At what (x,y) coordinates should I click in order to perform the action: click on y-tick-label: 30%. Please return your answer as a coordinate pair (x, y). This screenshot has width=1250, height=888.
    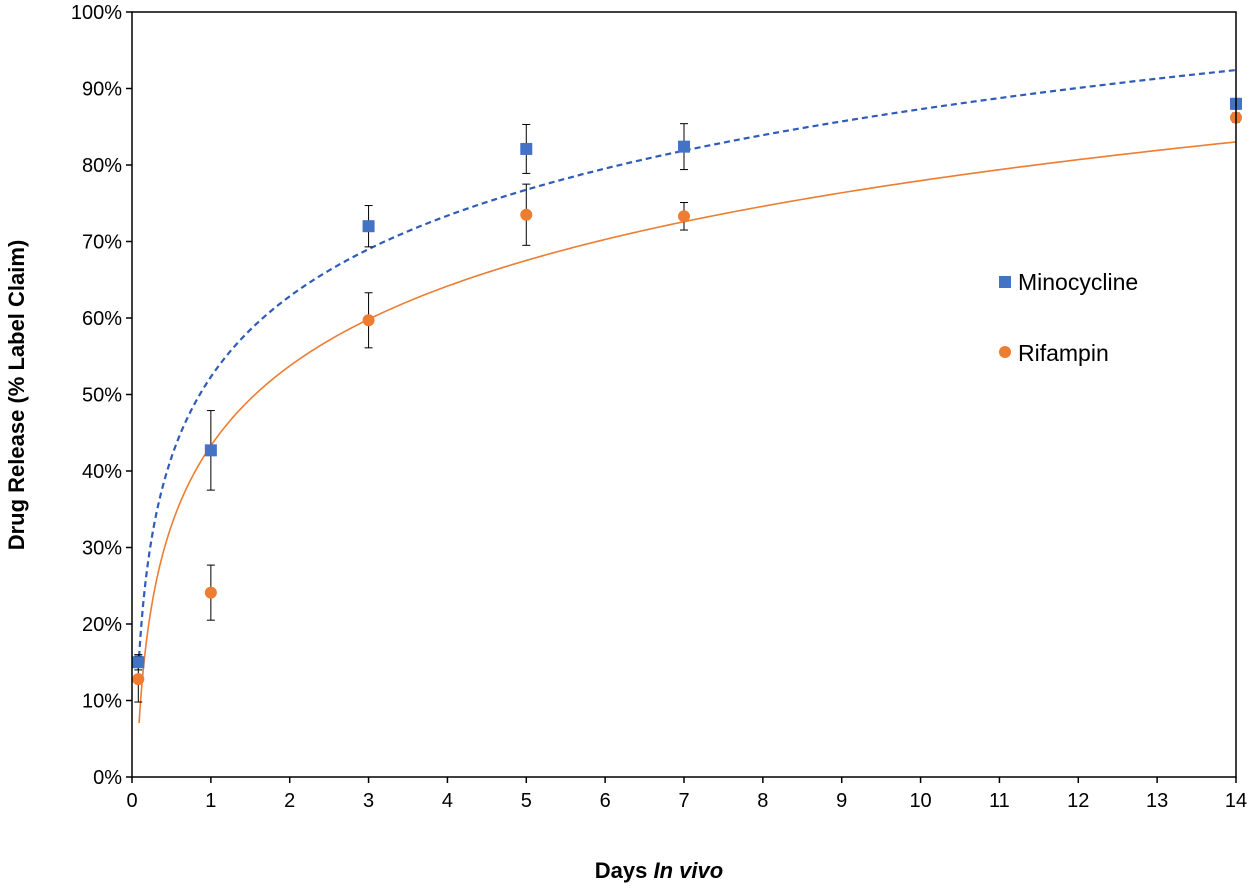
    Looking at the image, I should click on (102, 549).